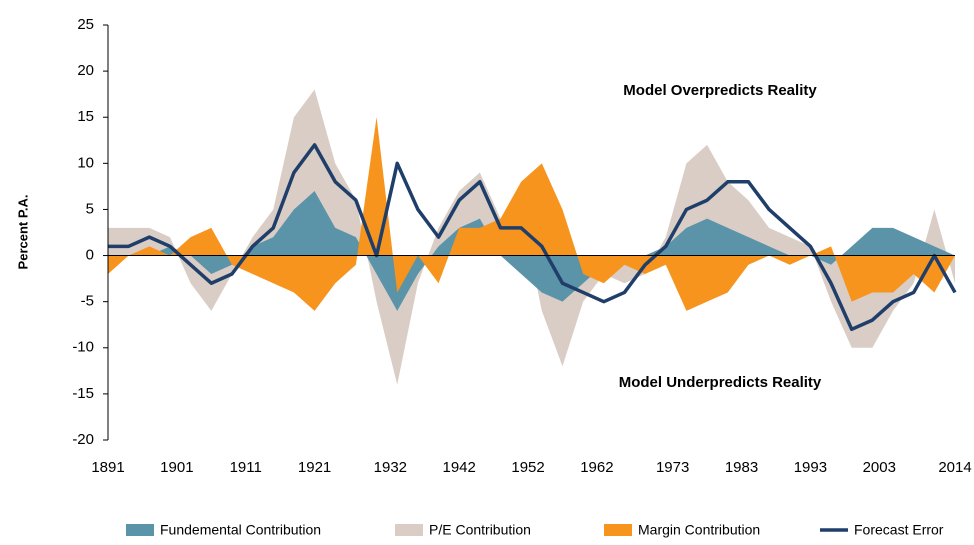 The image size is (974, 545). I want to click on legend-item: Fundemental Contribution, so click(223, 530).